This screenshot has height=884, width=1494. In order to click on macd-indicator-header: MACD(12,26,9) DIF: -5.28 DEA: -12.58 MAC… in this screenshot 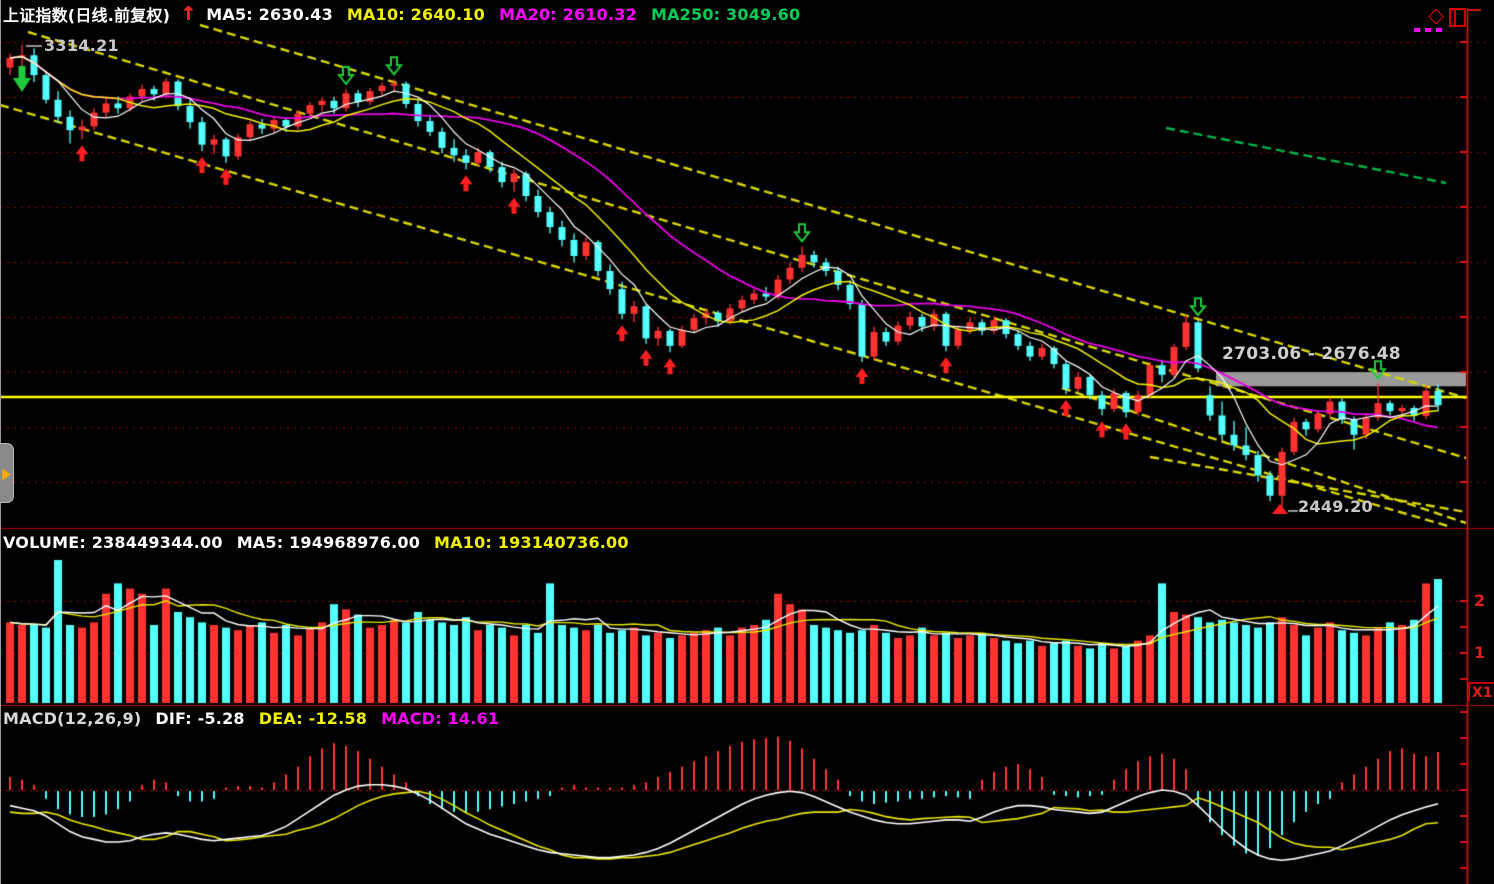, I will do `click(251, 718)`.